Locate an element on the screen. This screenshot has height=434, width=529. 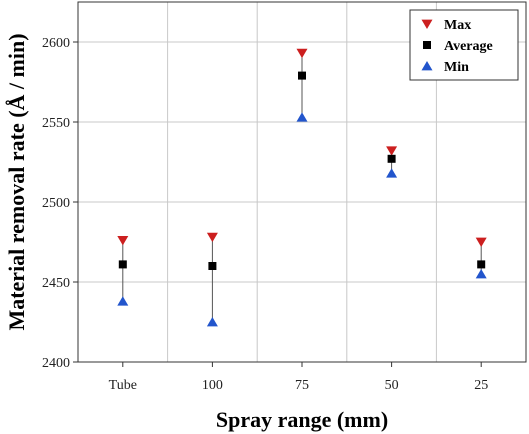
y-axis-ticks: 2400 2450 2500 2550 2600 is located at coordinates (60, 203).